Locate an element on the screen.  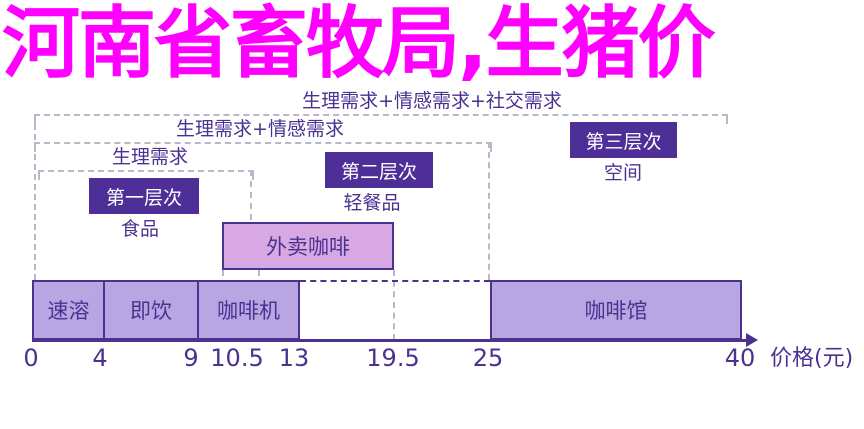
tick-label: 10.5 is located at coordinates (237, 358).